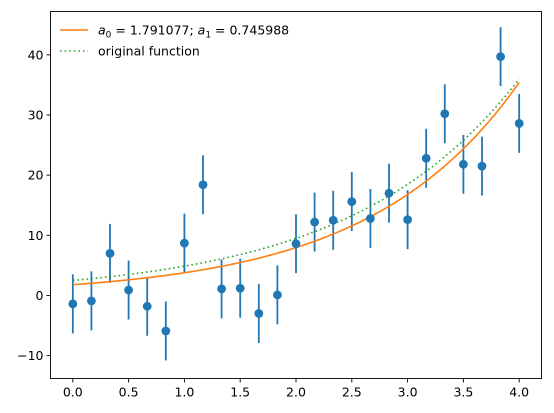 The height and width of the screenshot is (413, 554). Describe the element at coordinates (36, 175) in the screenshot. I see `y-tick-label: 20` at that location.